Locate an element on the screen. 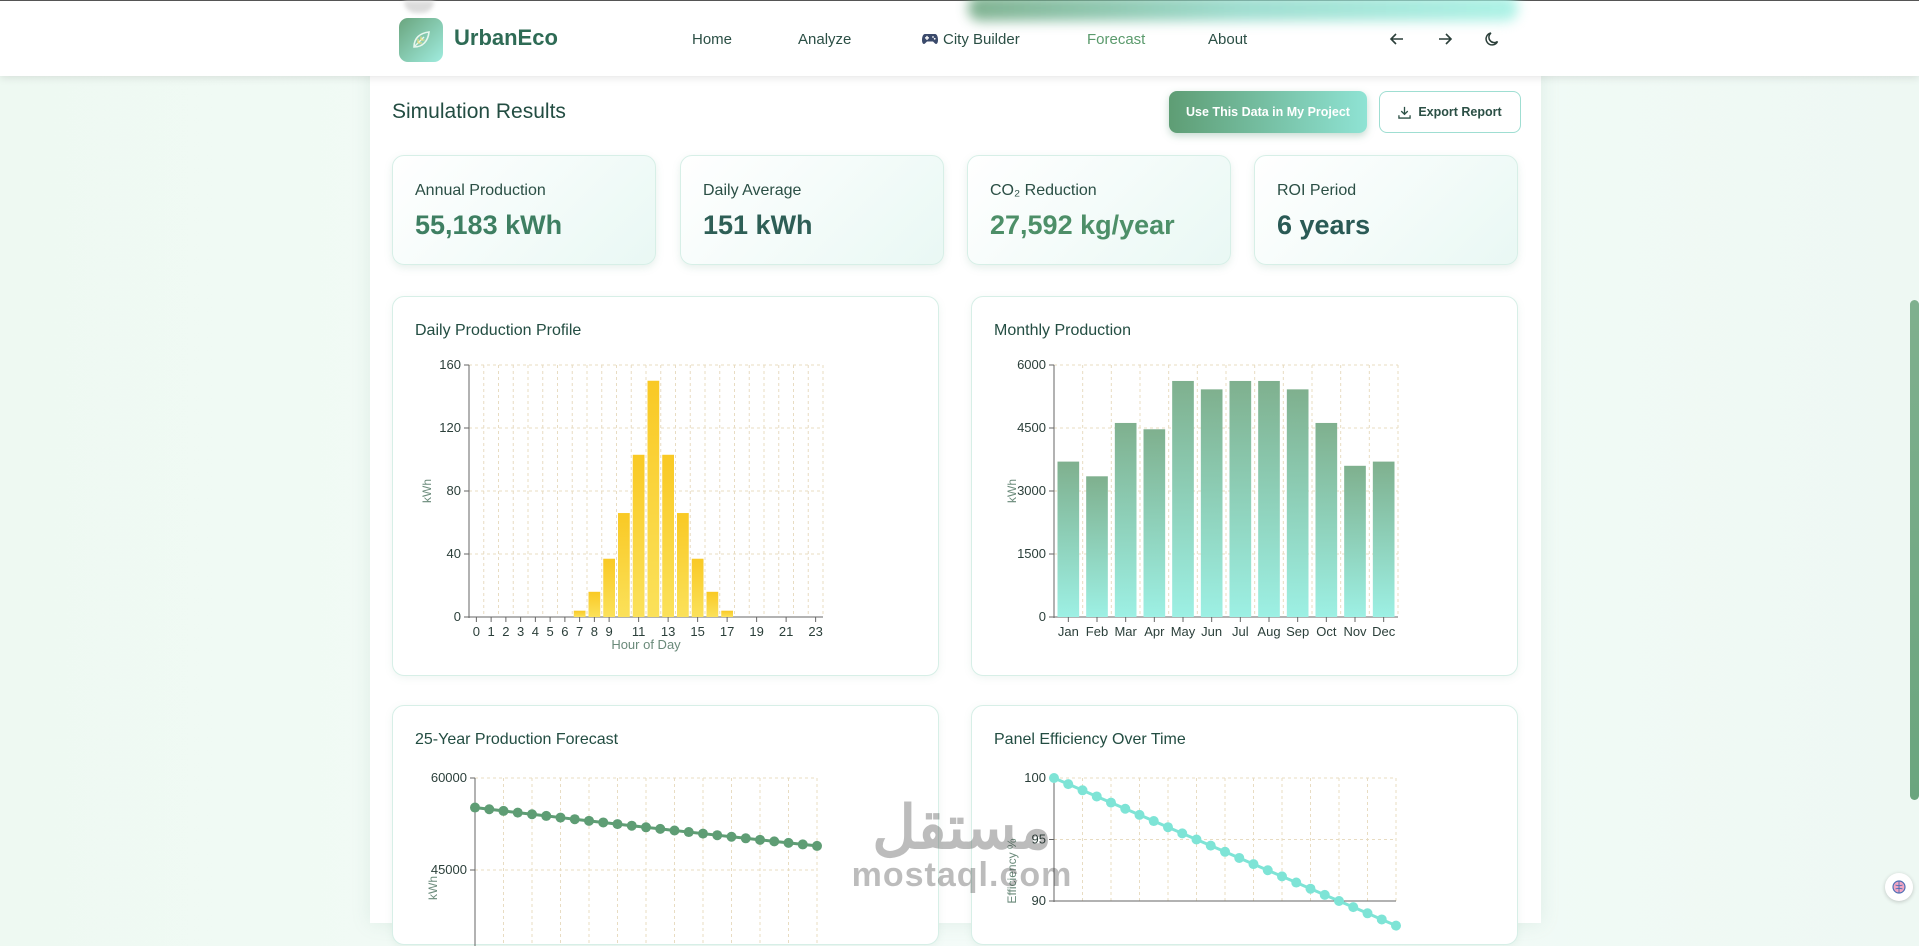 The width and height of the screenshot is (1919, 946). page-title: Simulation Results is located at coordinates (479, 111).